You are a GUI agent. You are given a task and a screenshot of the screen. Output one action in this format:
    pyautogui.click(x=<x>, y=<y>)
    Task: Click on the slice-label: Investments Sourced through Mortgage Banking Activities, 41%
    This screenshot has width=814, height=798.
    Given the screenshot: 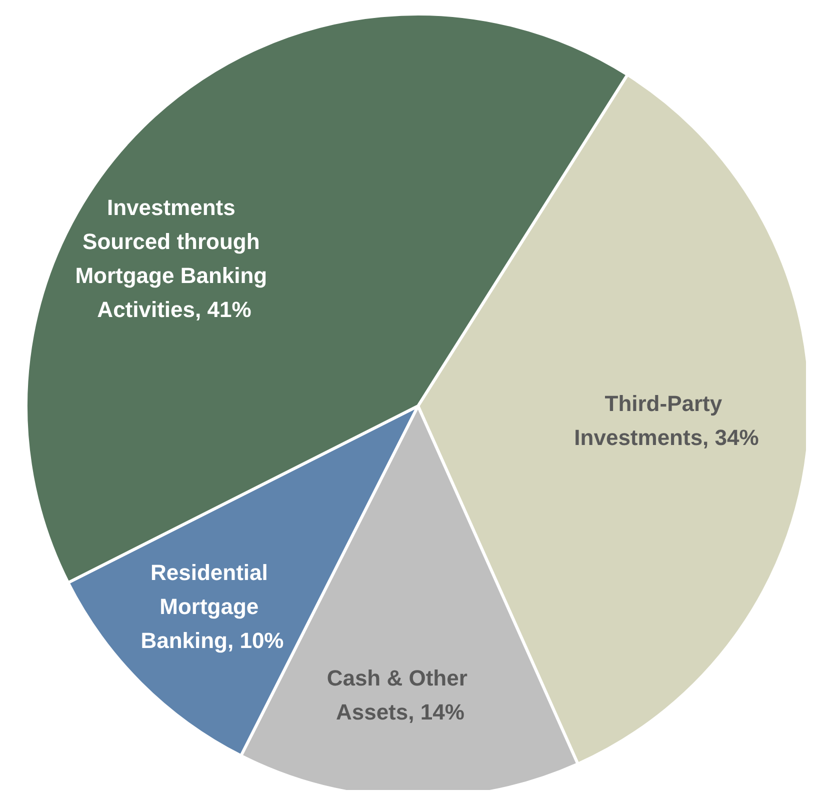 What is the action you would take?
    pyautogui.click(x=174, y=258)
    